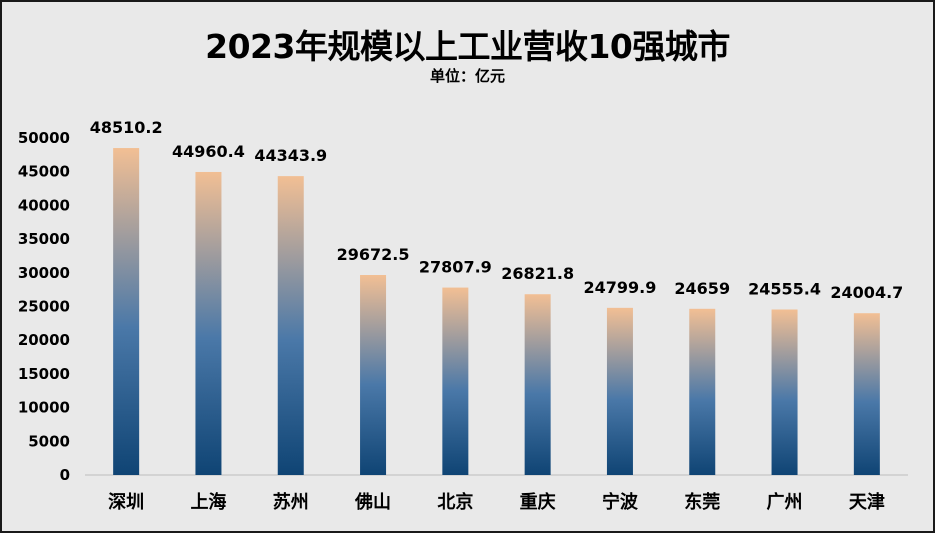 The height and width of the screenshot is (533, 935). What do you see at coordinates (372, 502) in the screenshot?
I see `x-tick-label: 佛山` at bounding box center [372, 502].